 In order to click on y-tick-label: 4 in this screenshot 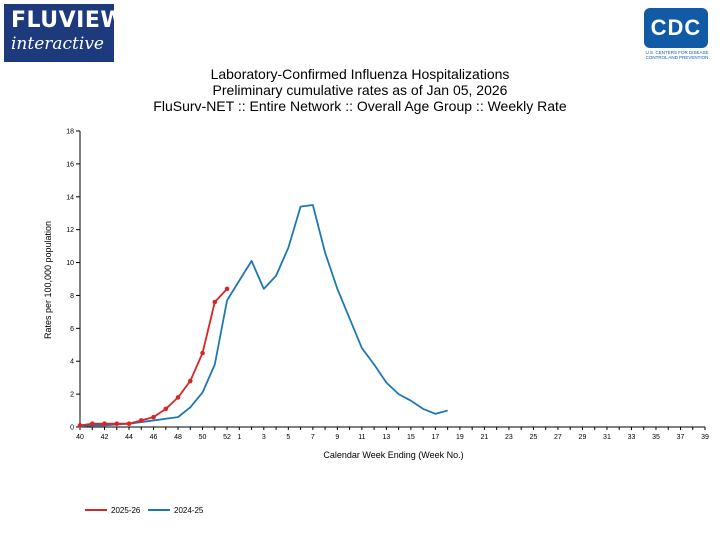, I will do `click(72, 362)`.